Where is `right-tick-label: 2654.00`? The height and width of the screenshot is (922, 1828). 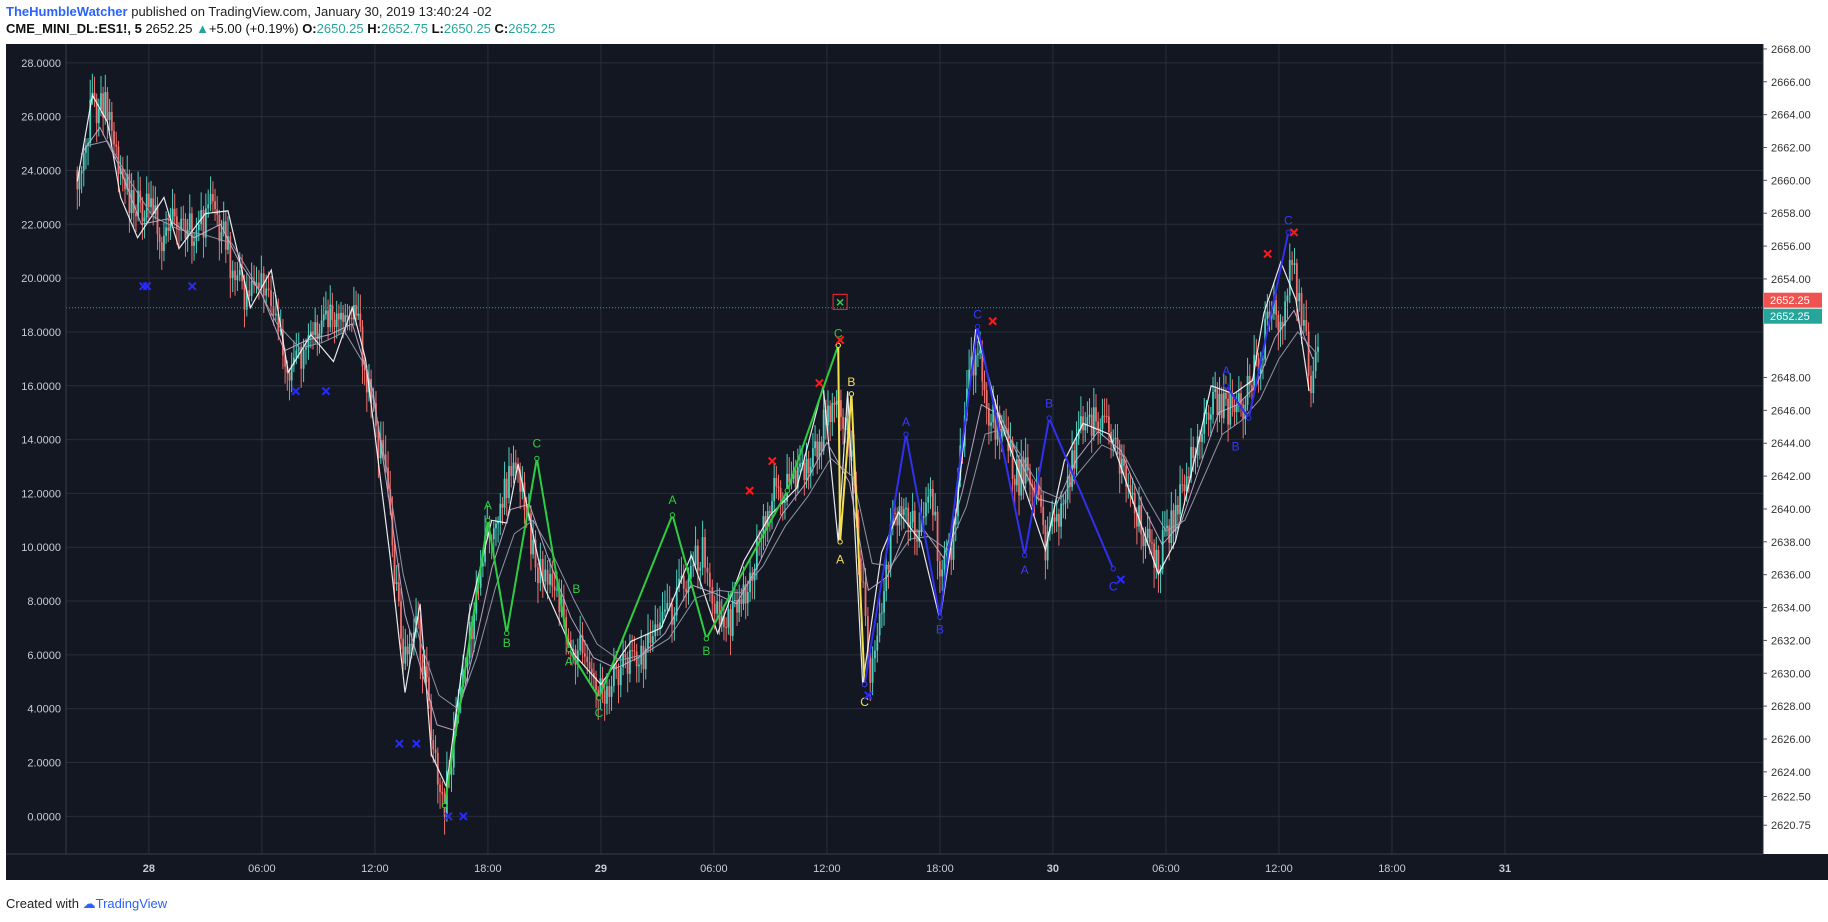 right-tick-label: 2654.00 is located at coordinates (1791, 280).